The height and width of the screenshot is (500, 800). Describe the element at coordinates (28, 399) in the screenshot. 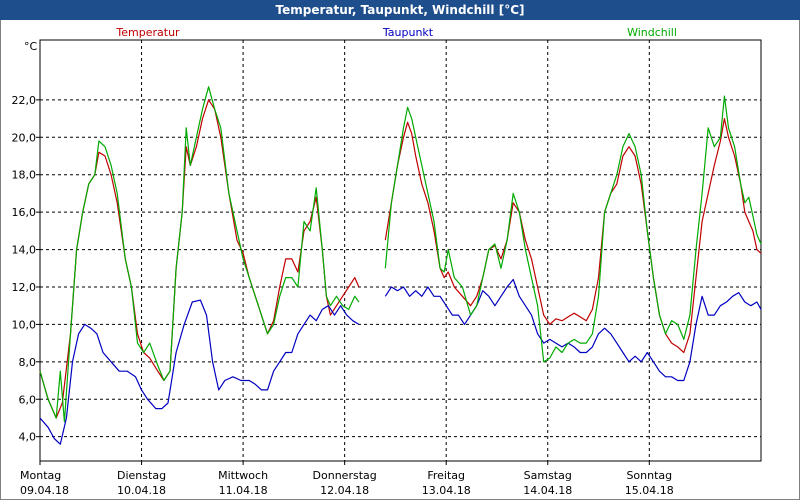

I see `y-tick-label: 6,0` at that location.